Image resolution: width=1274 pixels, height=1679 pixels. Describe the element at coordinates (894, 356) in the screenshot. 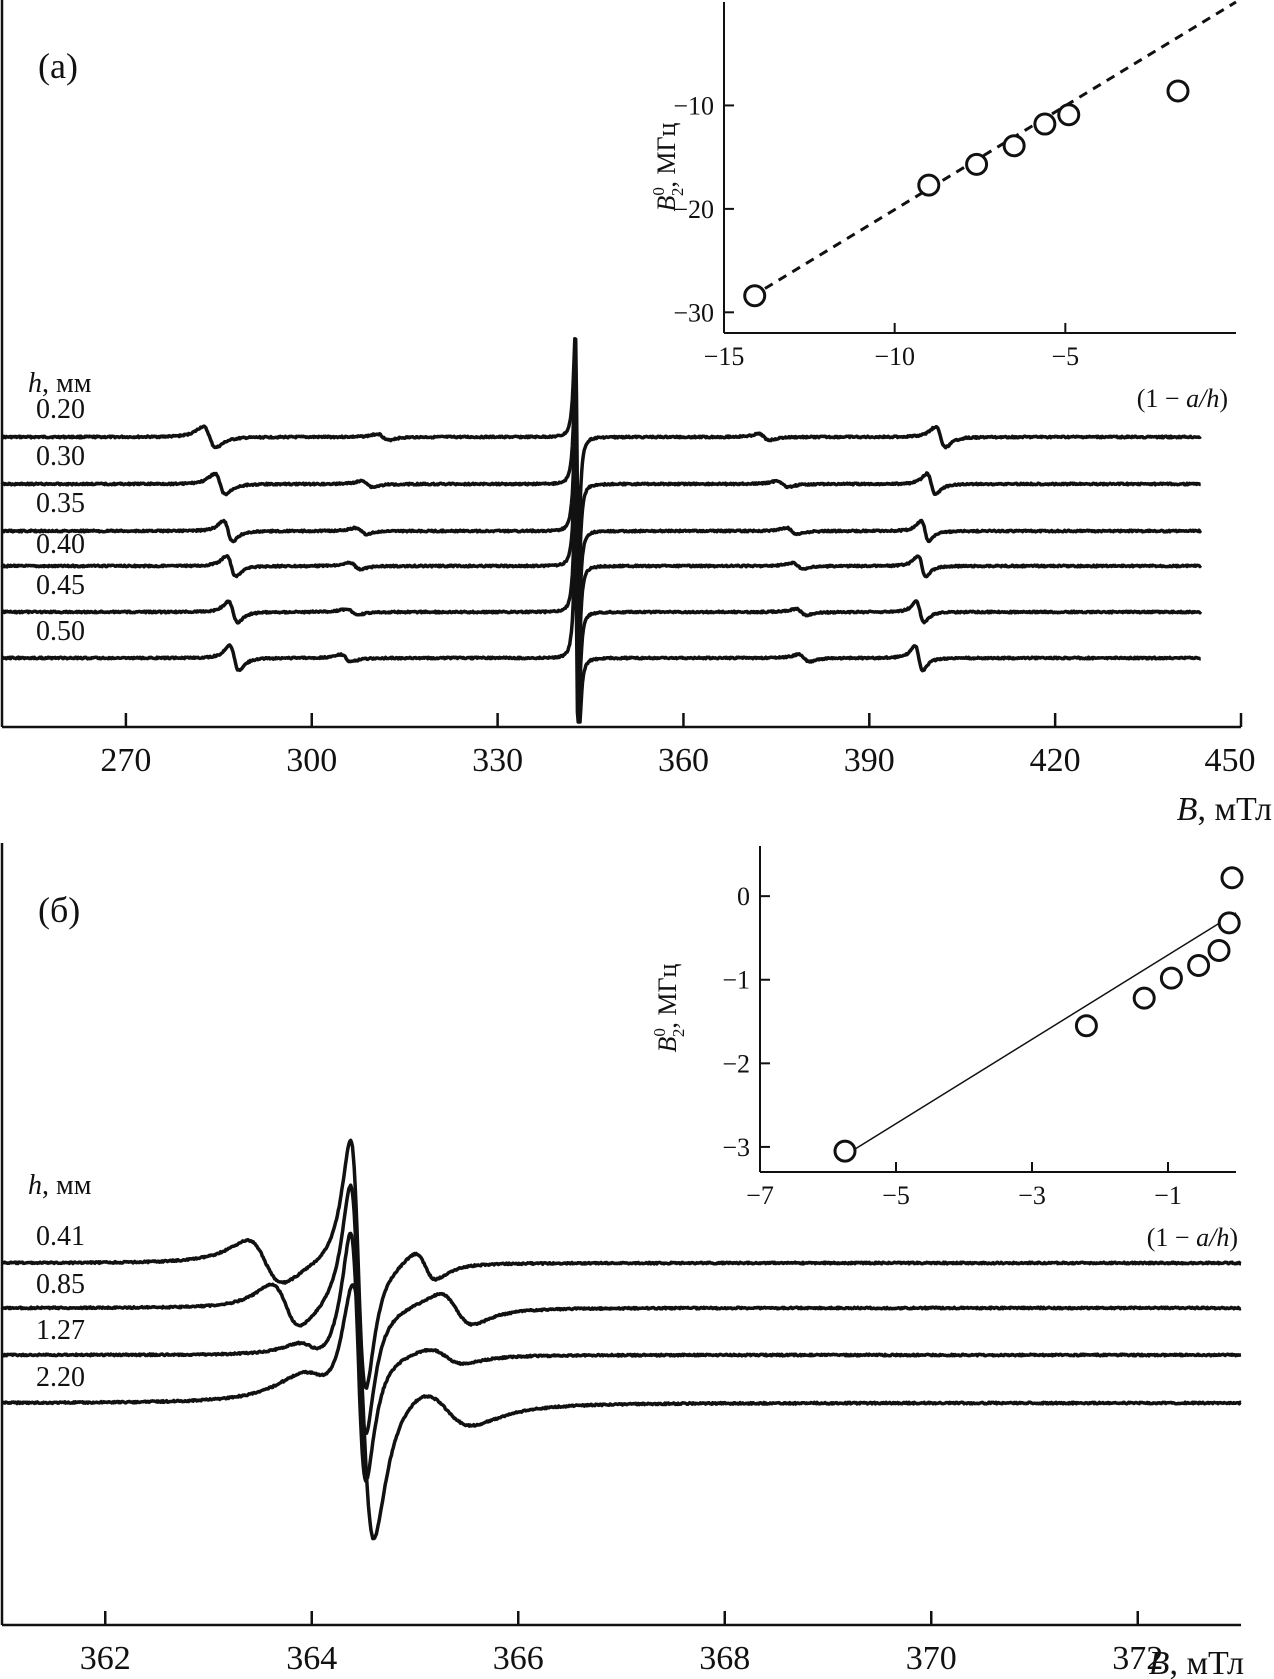

I see `inset-x-tick-label: −10` at that location.